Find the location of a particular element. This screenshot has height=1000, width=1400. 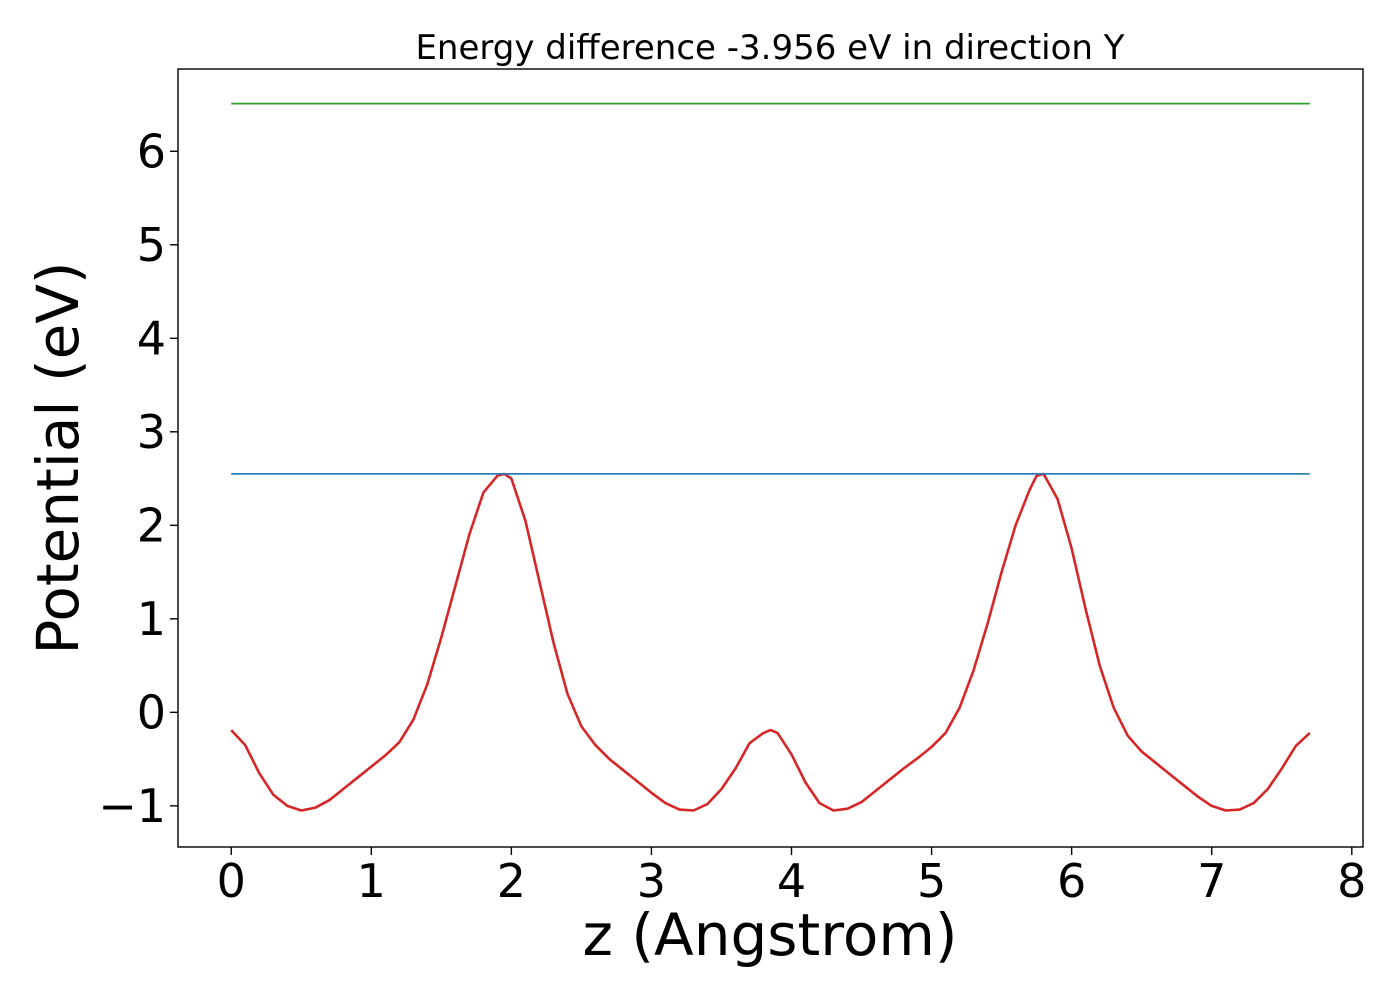

x-tick-label: 0 is located at coordinates (231, 881).